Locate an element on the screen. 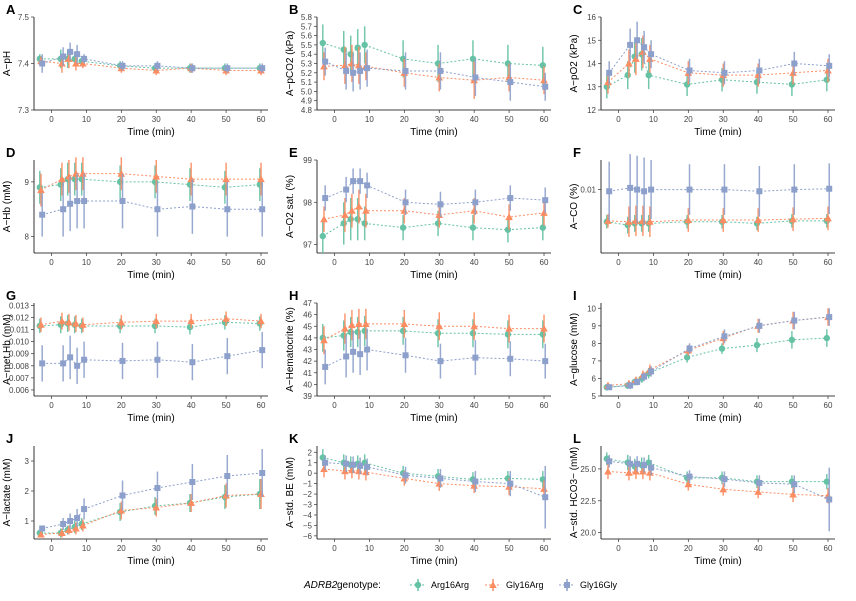 This screenshot has width=856, height=601. y-tick-label: 0.009 is located at coordinates (19, 354).